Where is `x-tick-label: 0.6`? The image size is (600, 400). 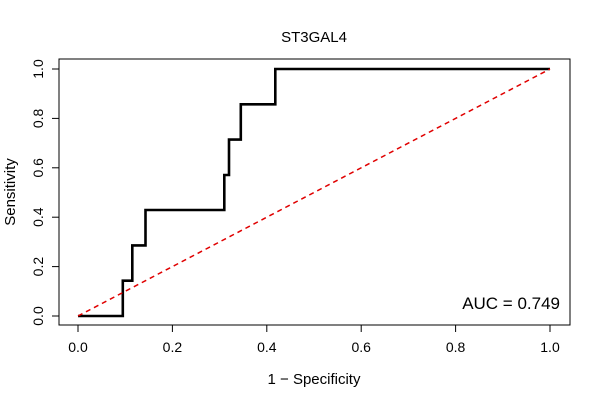
x-tick-label: 0.6 is located at coordinates (361, 347).